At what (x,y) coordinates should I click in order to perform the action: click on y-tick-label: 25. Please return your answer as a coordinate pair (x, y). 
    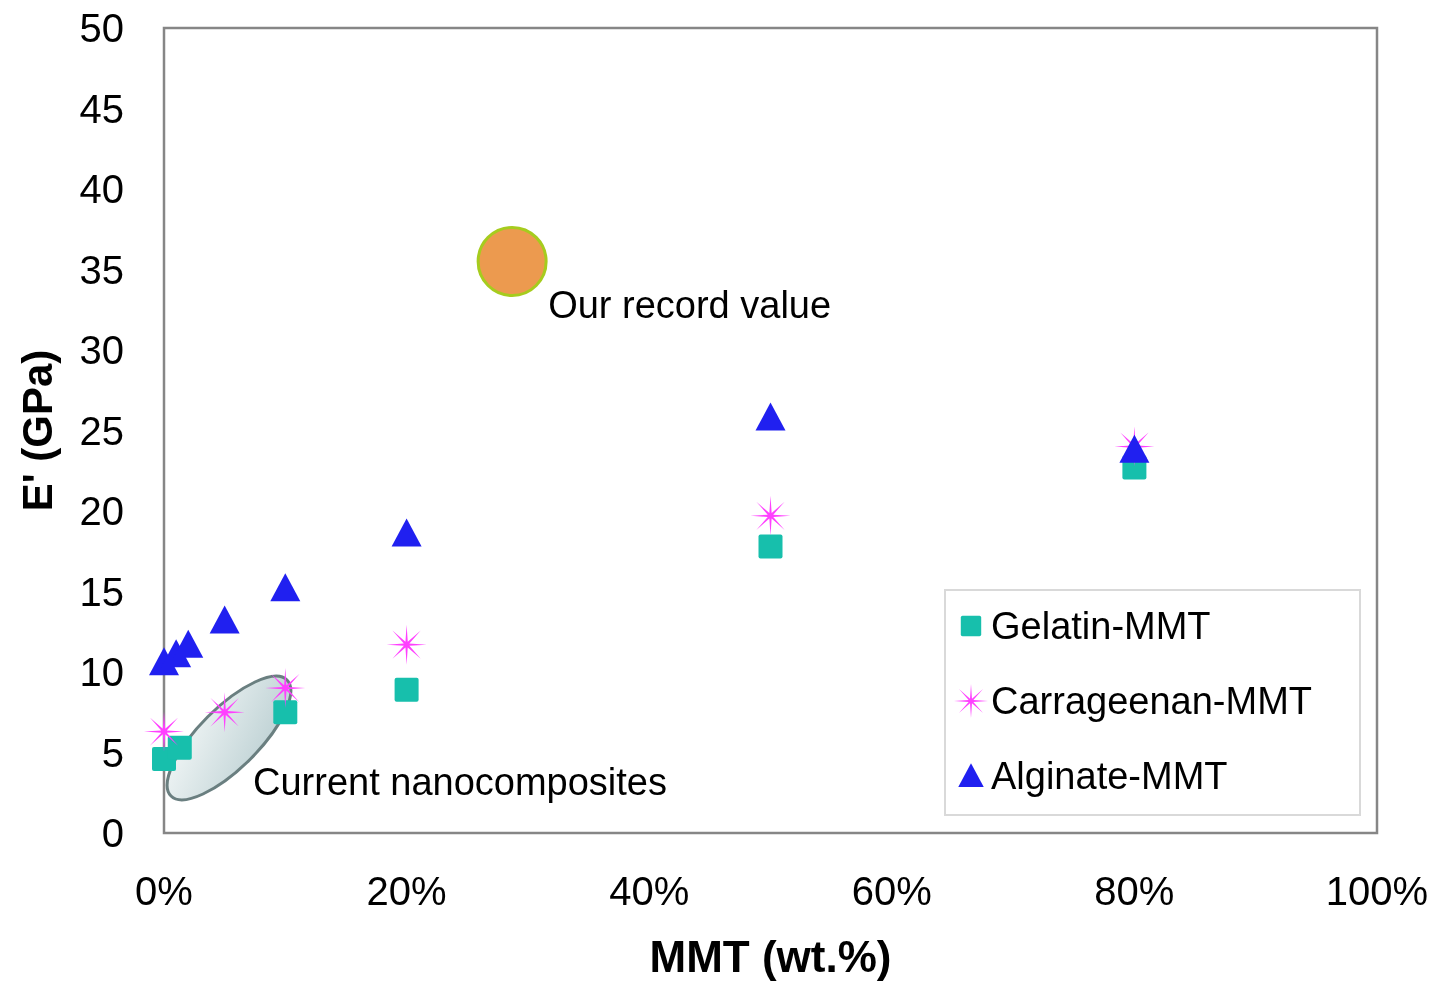
    Looking at the image, I should click on (101, 430).